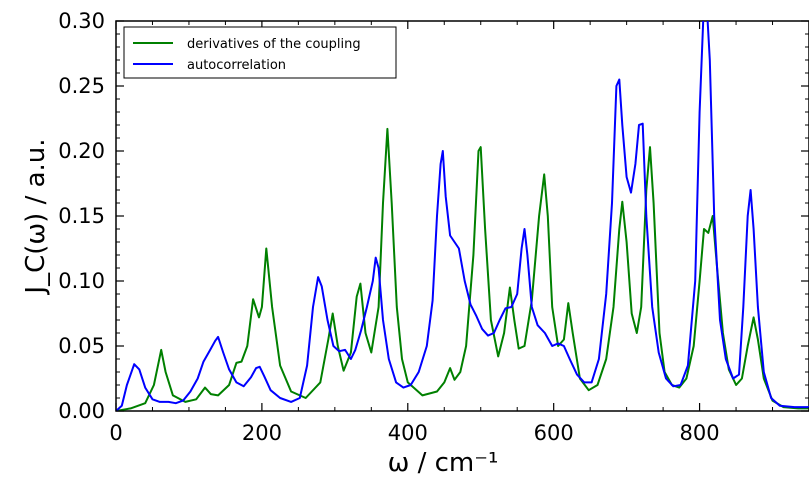  I want to click on x-tick-label: 800, so click(700, 433).